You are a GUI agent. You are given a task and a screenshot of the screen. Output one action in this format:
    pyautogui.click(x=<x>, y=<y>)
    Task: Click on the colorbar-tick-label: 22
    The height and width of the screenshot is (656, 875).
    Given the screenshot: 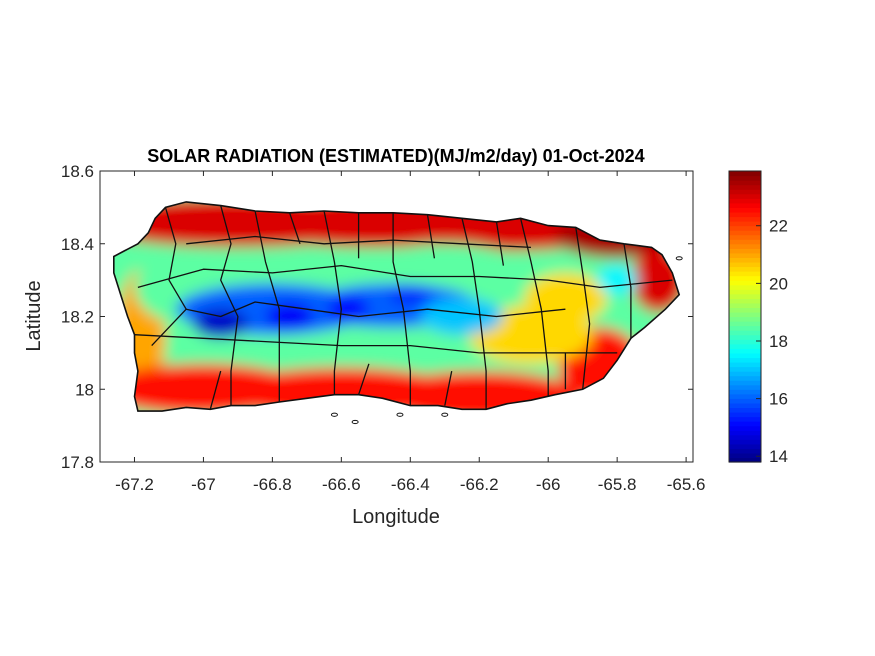 What is the action you would take?
    pyautogui.click(x=778, y=226)
    